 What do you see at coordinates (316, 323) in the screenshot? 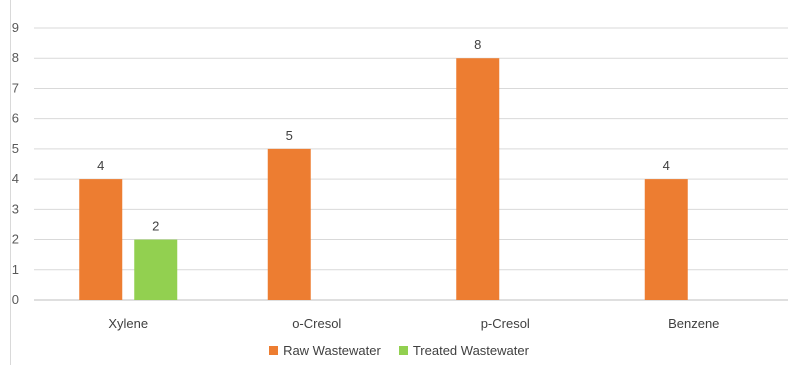
I see `x-tick-label: o-Cresol` at bounding box center [316, 323].